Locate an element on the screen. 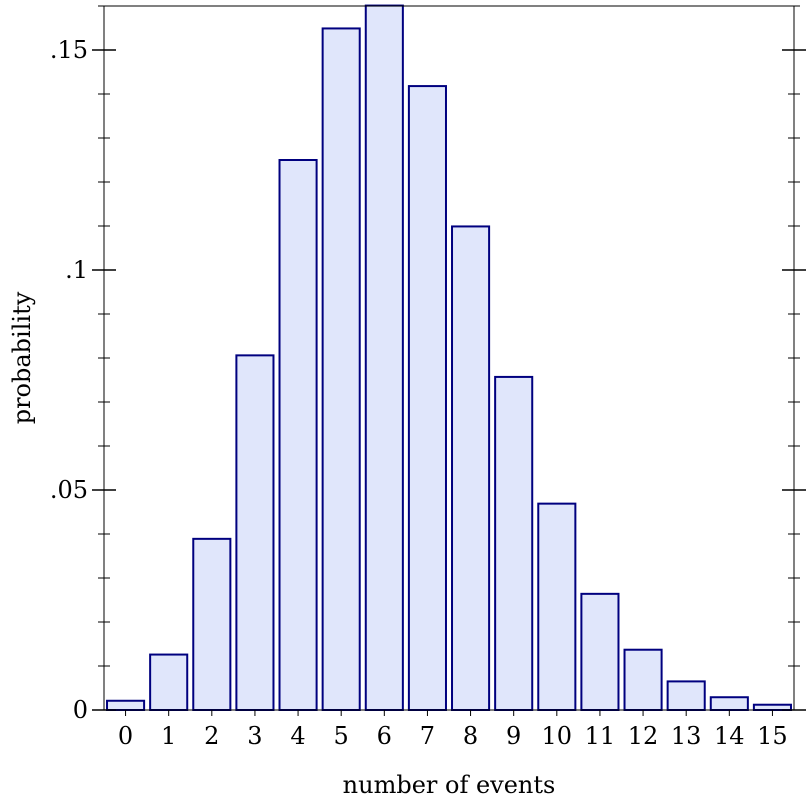 This screenshot has height=812, width=812. x-tick-label-5: 5 is located at coordinates (341, 736).